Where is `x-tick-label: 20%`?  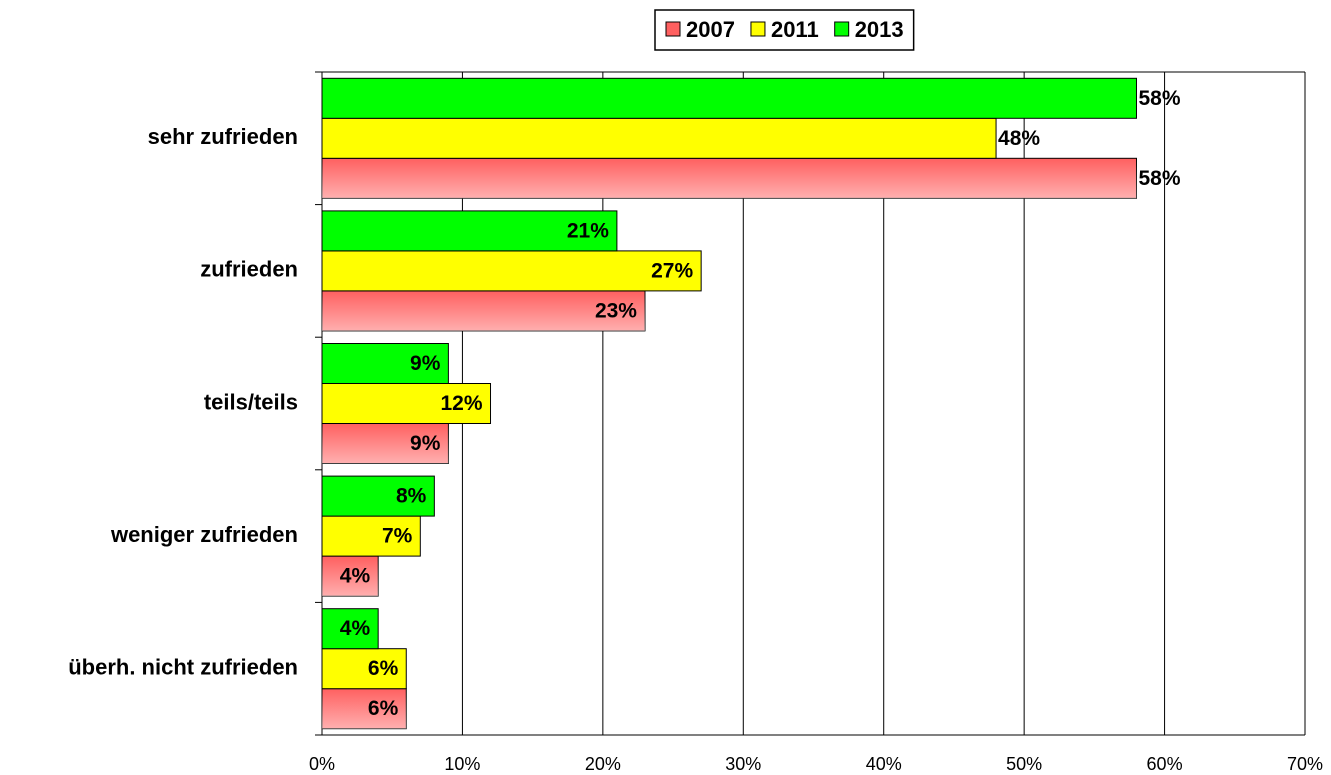 x-tick-label: 20% is located at coordinates (603, 764).